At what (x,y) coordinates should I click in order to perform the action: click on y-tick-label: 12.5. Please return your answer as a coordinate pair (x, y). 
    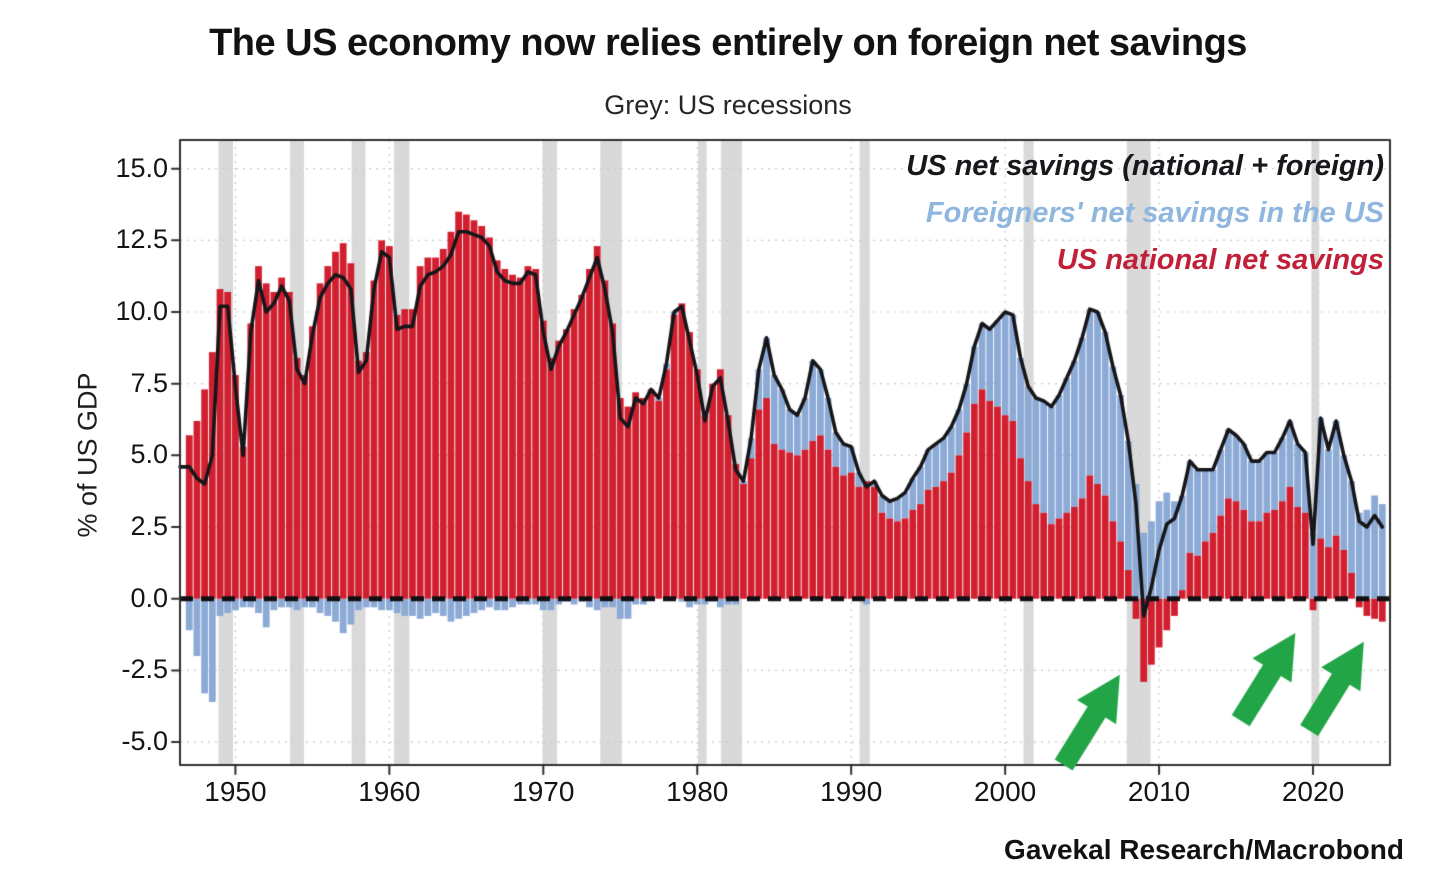
    Looking at the image, I should click on (141, 239).